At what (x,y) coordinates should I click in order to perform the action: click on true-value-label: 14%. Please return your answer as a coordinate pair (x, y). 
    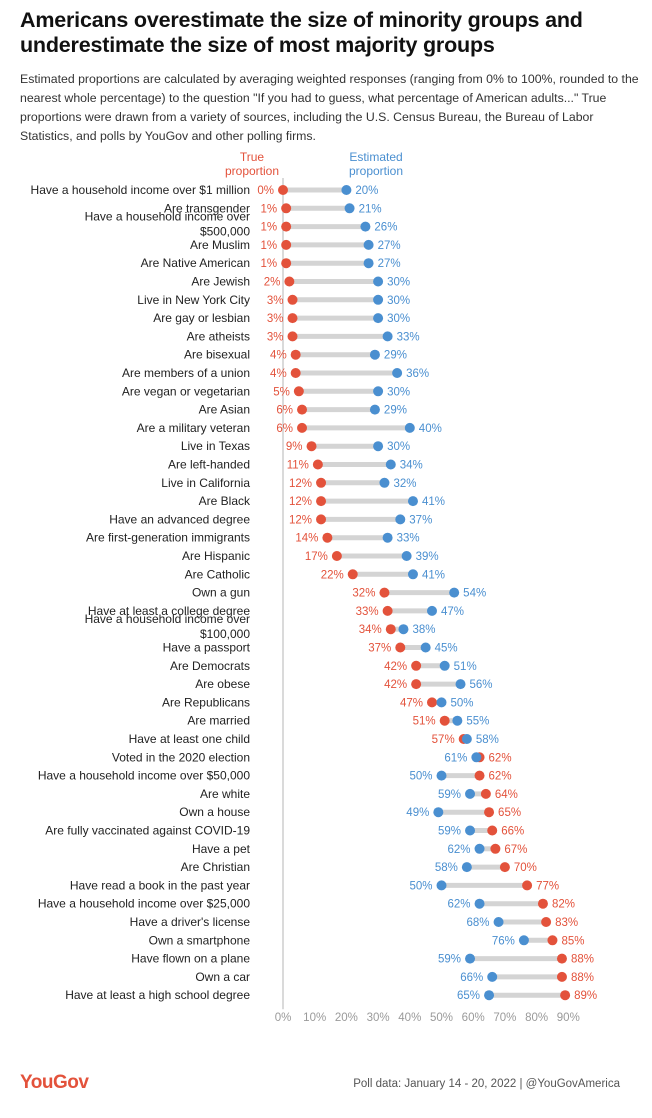
    Looking at the image, I should click on (306, 539).